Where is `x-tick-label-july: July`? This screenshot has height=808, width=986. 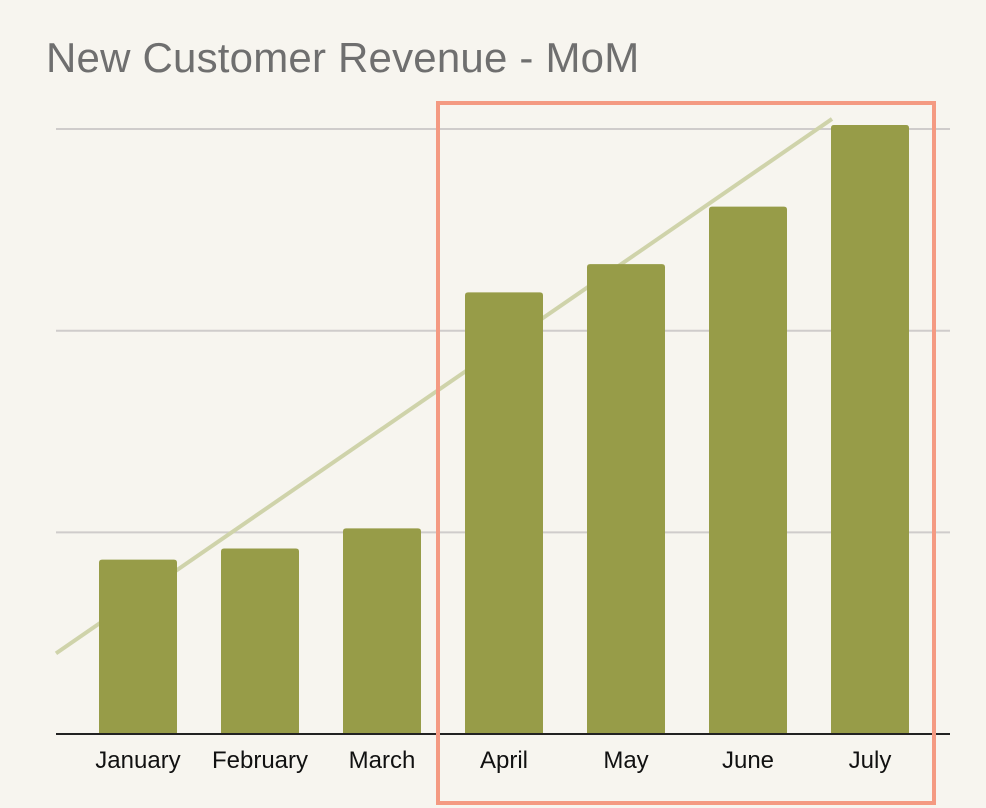 x-tick-label-july: July is located at coordinates (870, 760).